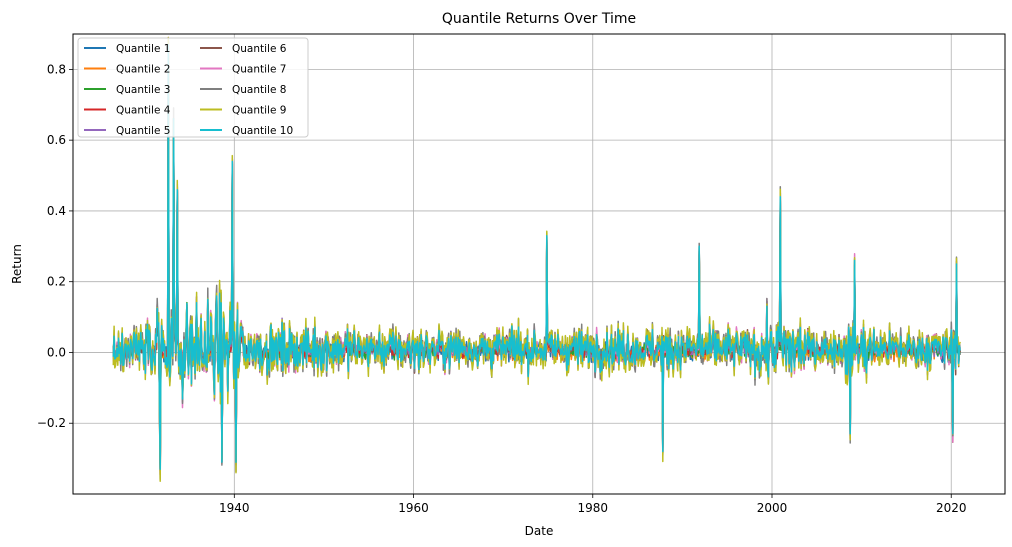 The width and height of the screenshot is (1012, 547). I want to click on legend-item: Quantile 3, so click(127, 90).